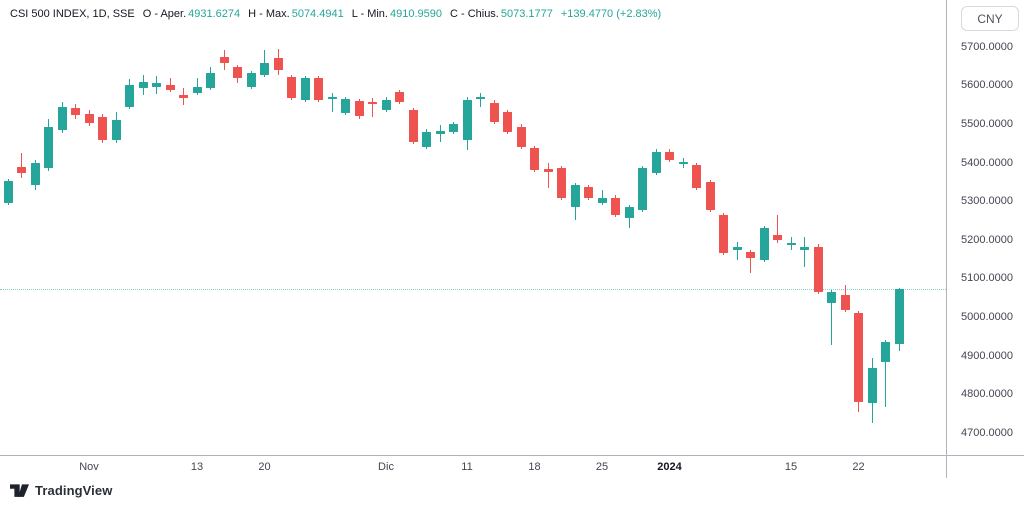 This screenshot has height=505, width=1024. I want to click on price-tick-label: 5200.0000, so click(987, 239).